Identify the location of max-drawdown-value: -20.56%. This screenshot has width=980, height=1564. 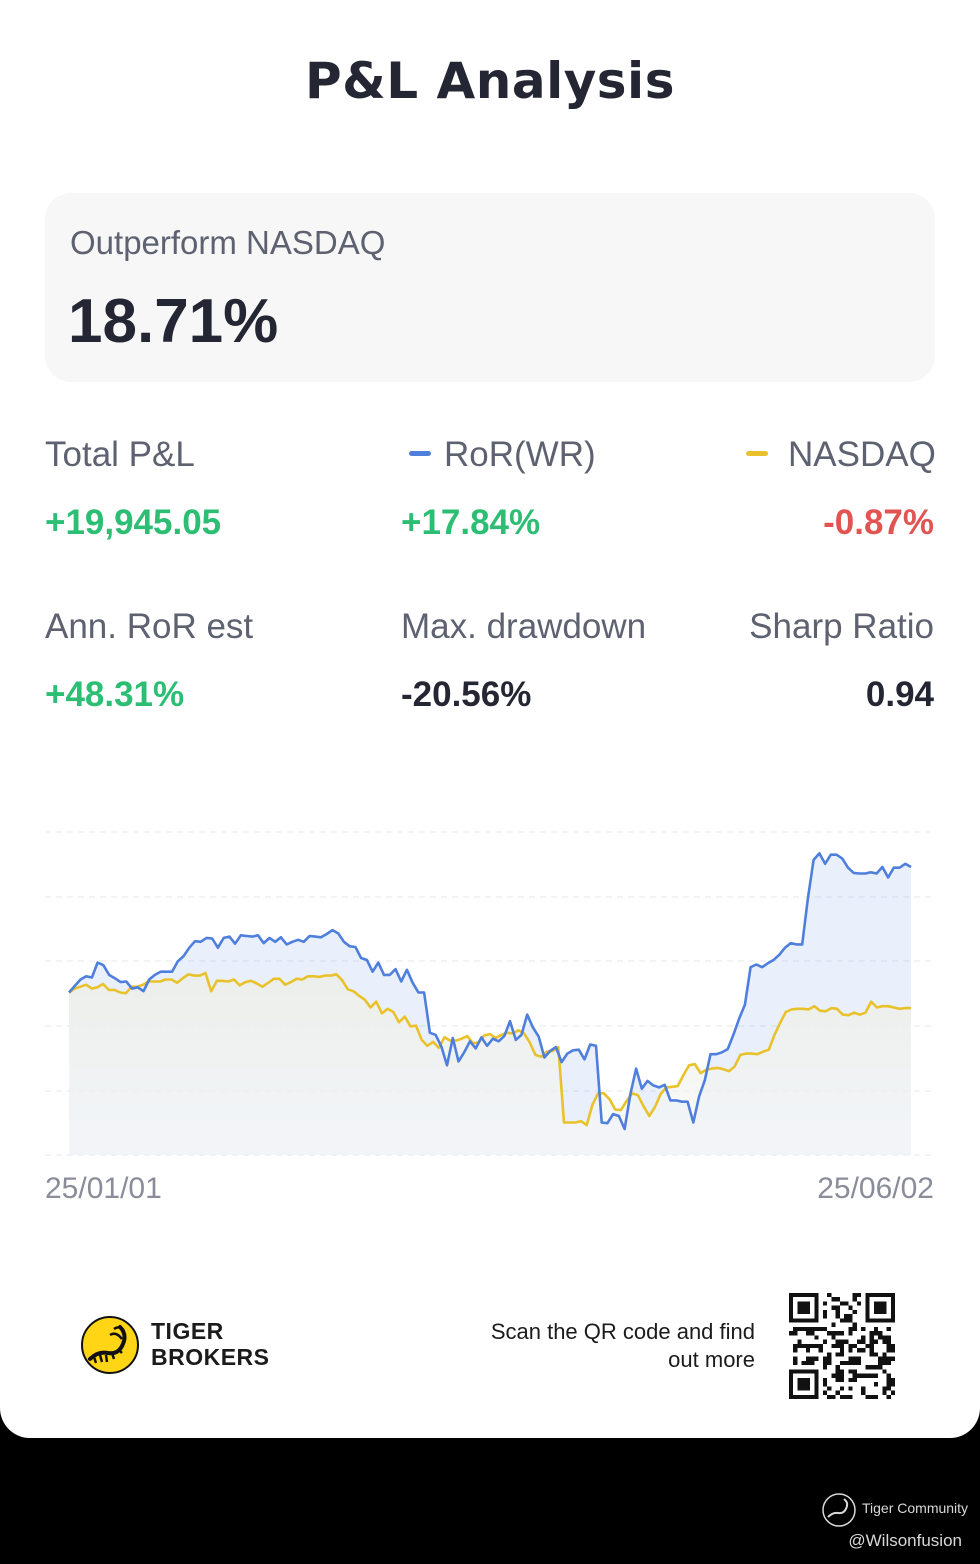
(466, 694).